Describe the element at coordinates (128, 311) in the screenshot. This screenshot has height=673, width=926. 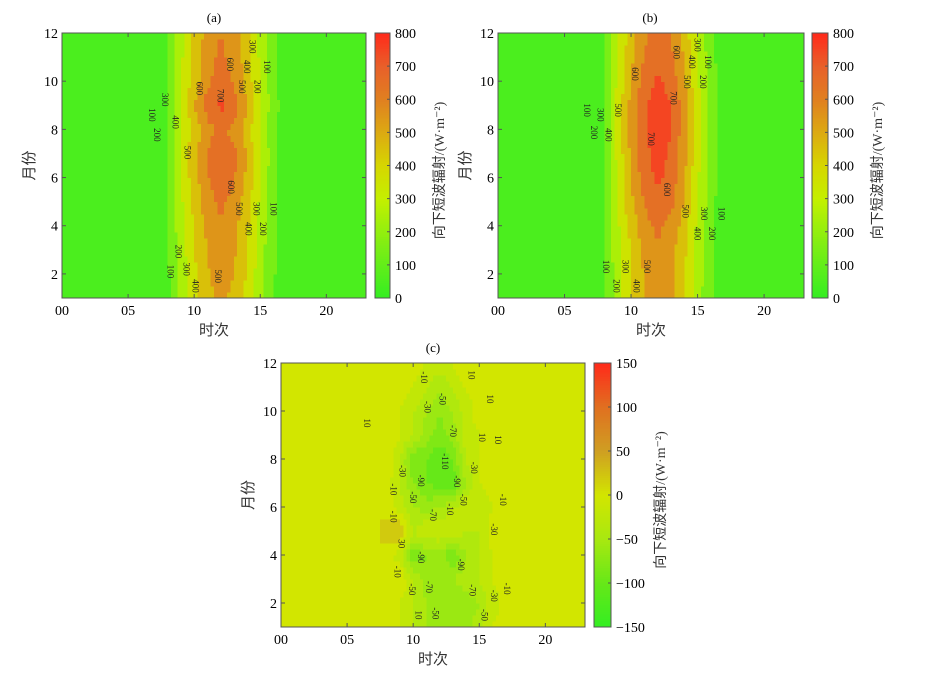
I see `x-tick-label: 05` at that location.